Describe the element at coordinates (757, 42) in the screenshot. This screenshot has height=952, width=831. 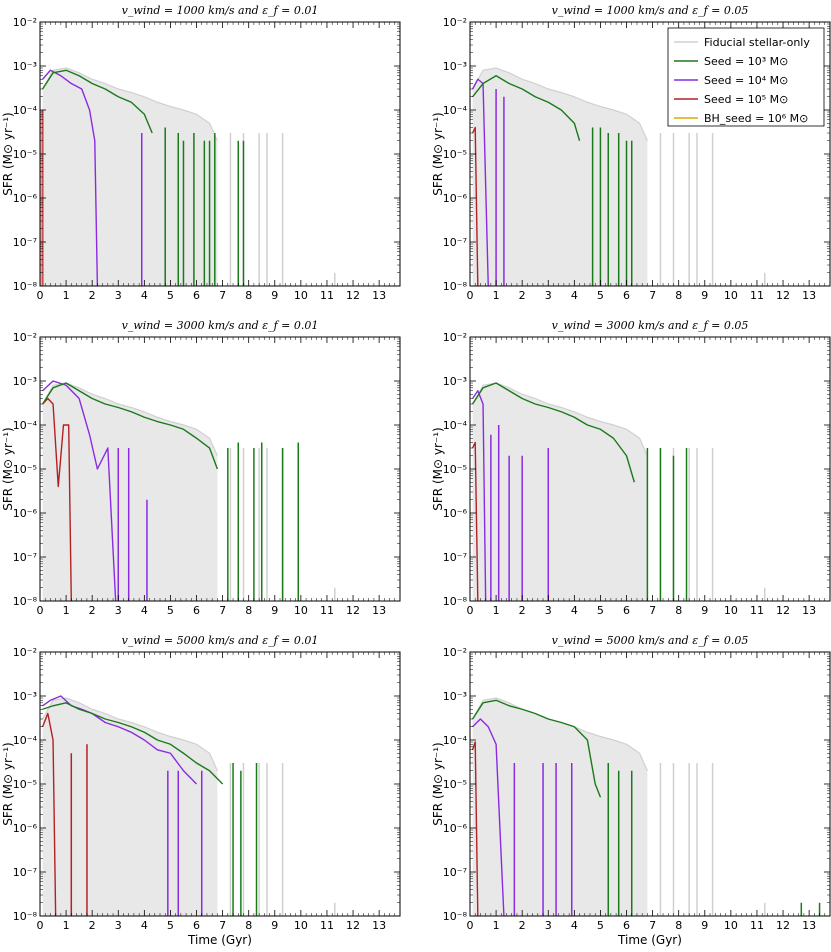
I see `legend-label: Fiducial stellar-only` at that location.